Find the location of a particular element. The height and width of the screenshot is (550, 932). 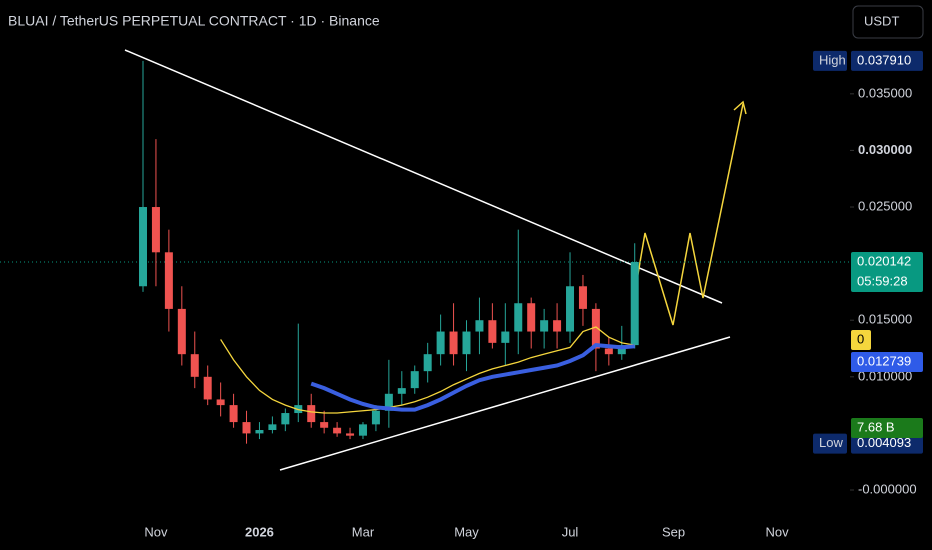

support-line is located at coordinates (505, 403).